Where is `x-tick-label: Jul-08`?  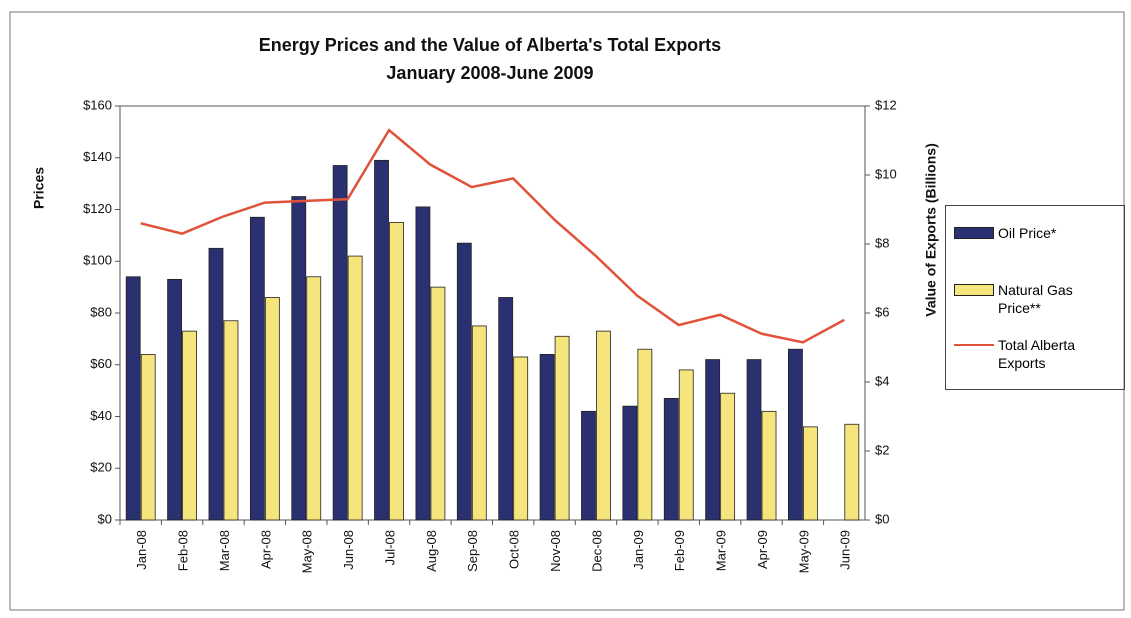 x-tick-label: Jul-08 is located at coordinates (389, 547).